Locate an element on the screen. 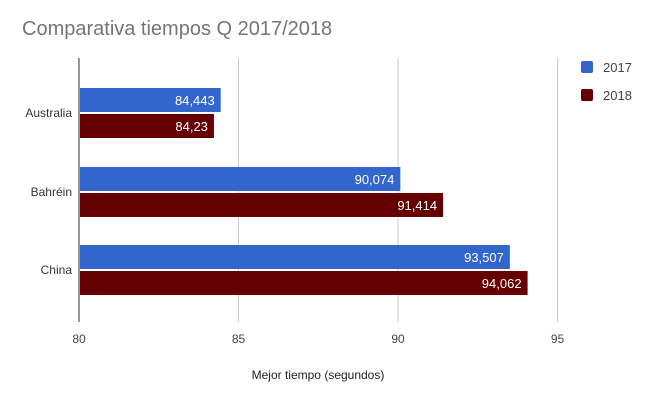 The image size is (652, 403). data-label-2017-1: 90,074 is located at coordinates (375, 179).